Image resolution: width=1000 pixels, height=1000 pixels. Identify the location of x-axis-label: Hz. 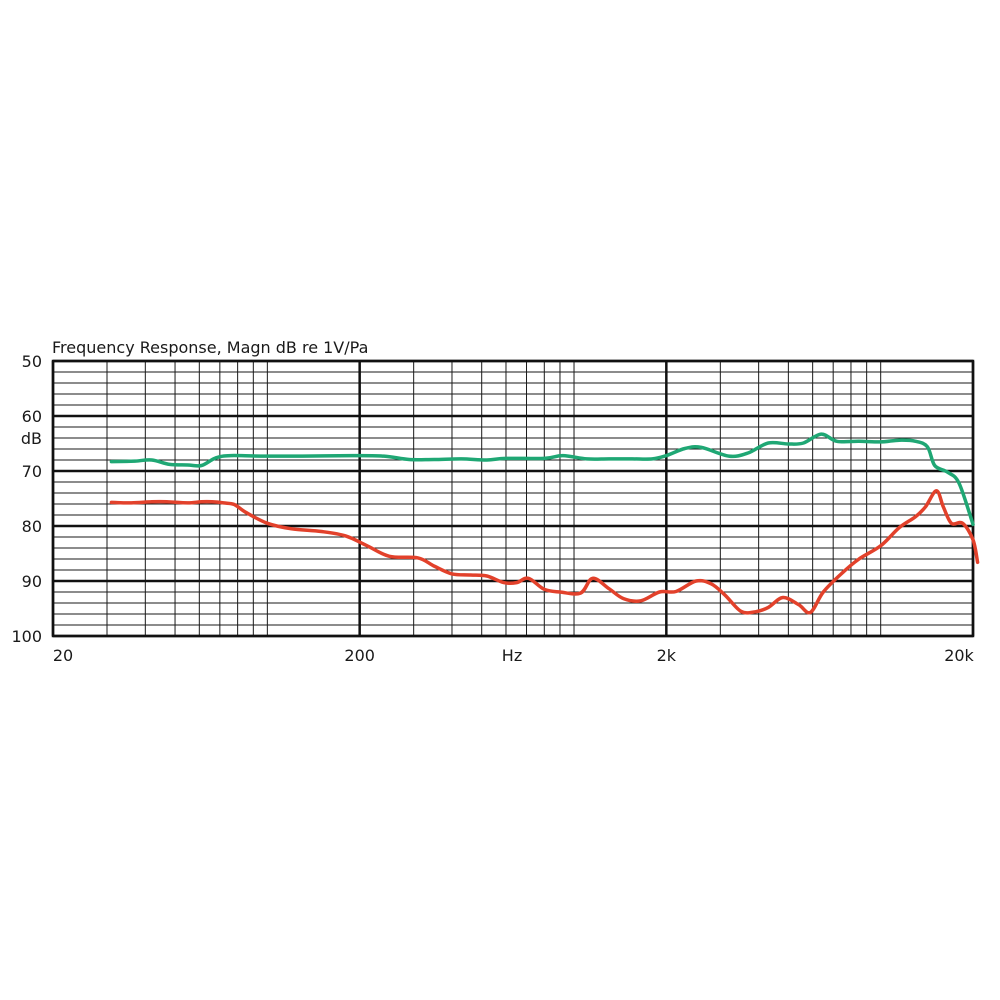
(512, 655).